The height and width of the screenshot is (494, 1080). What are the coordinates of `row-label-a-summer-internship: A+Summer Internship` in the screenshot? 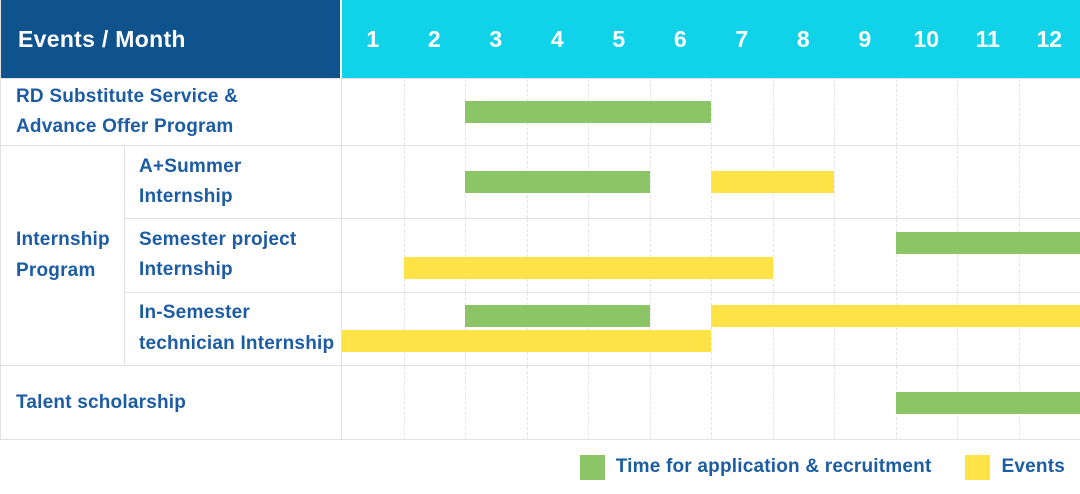 It's located at (233, 182).